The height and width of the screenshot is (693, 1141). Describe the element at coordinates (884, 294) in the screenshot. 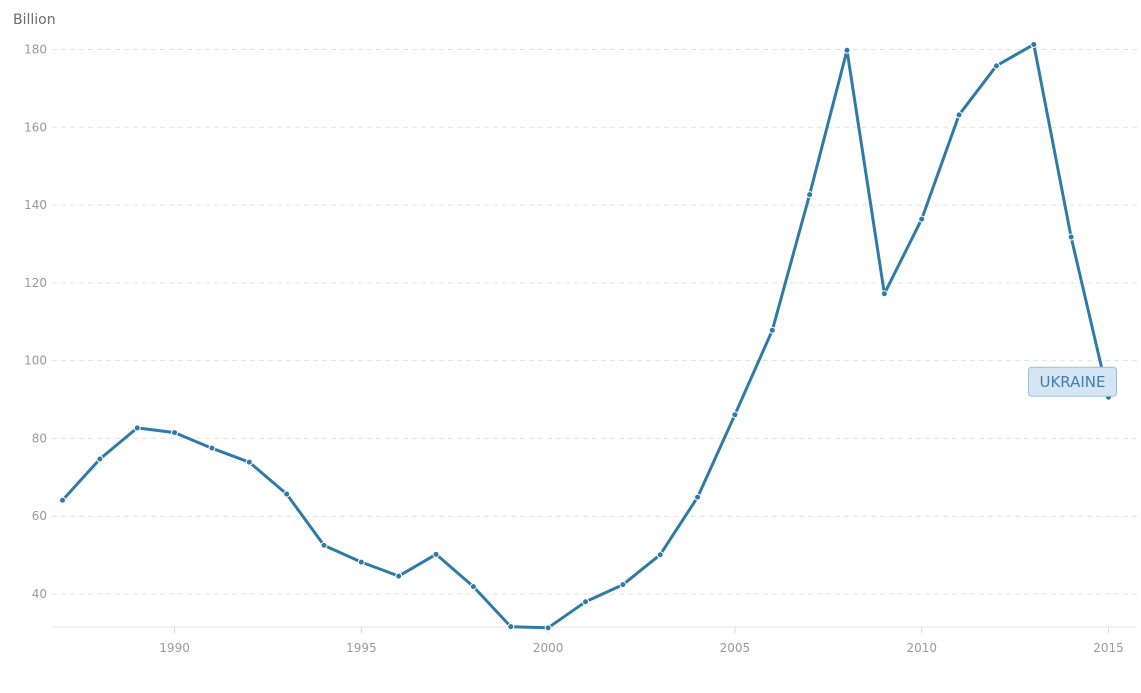

I see `data-point-2009` at that location.